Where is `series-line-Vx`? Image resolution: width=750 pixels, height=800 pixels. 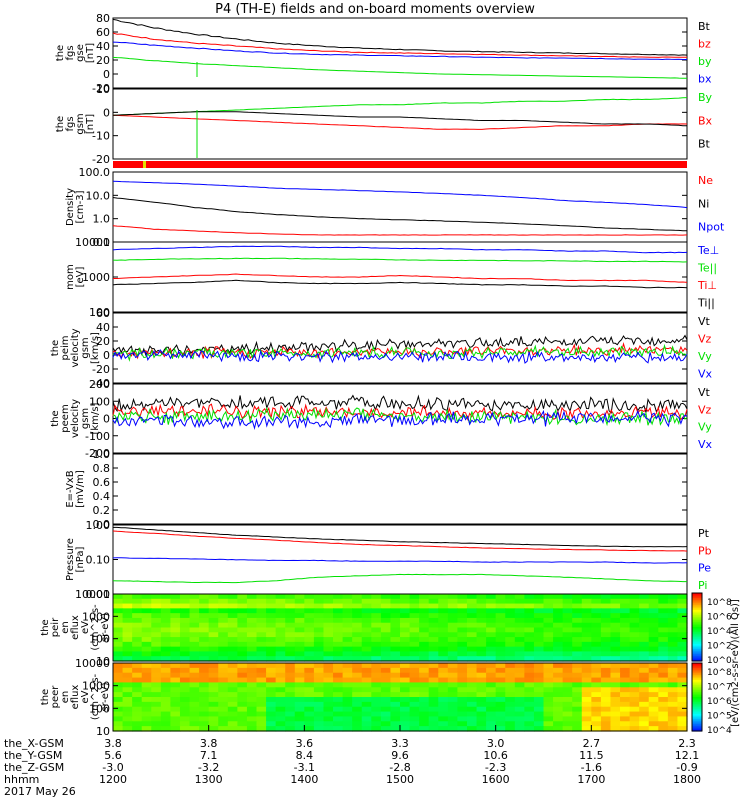
series-line-Vx is located at coordinates (400, 420).